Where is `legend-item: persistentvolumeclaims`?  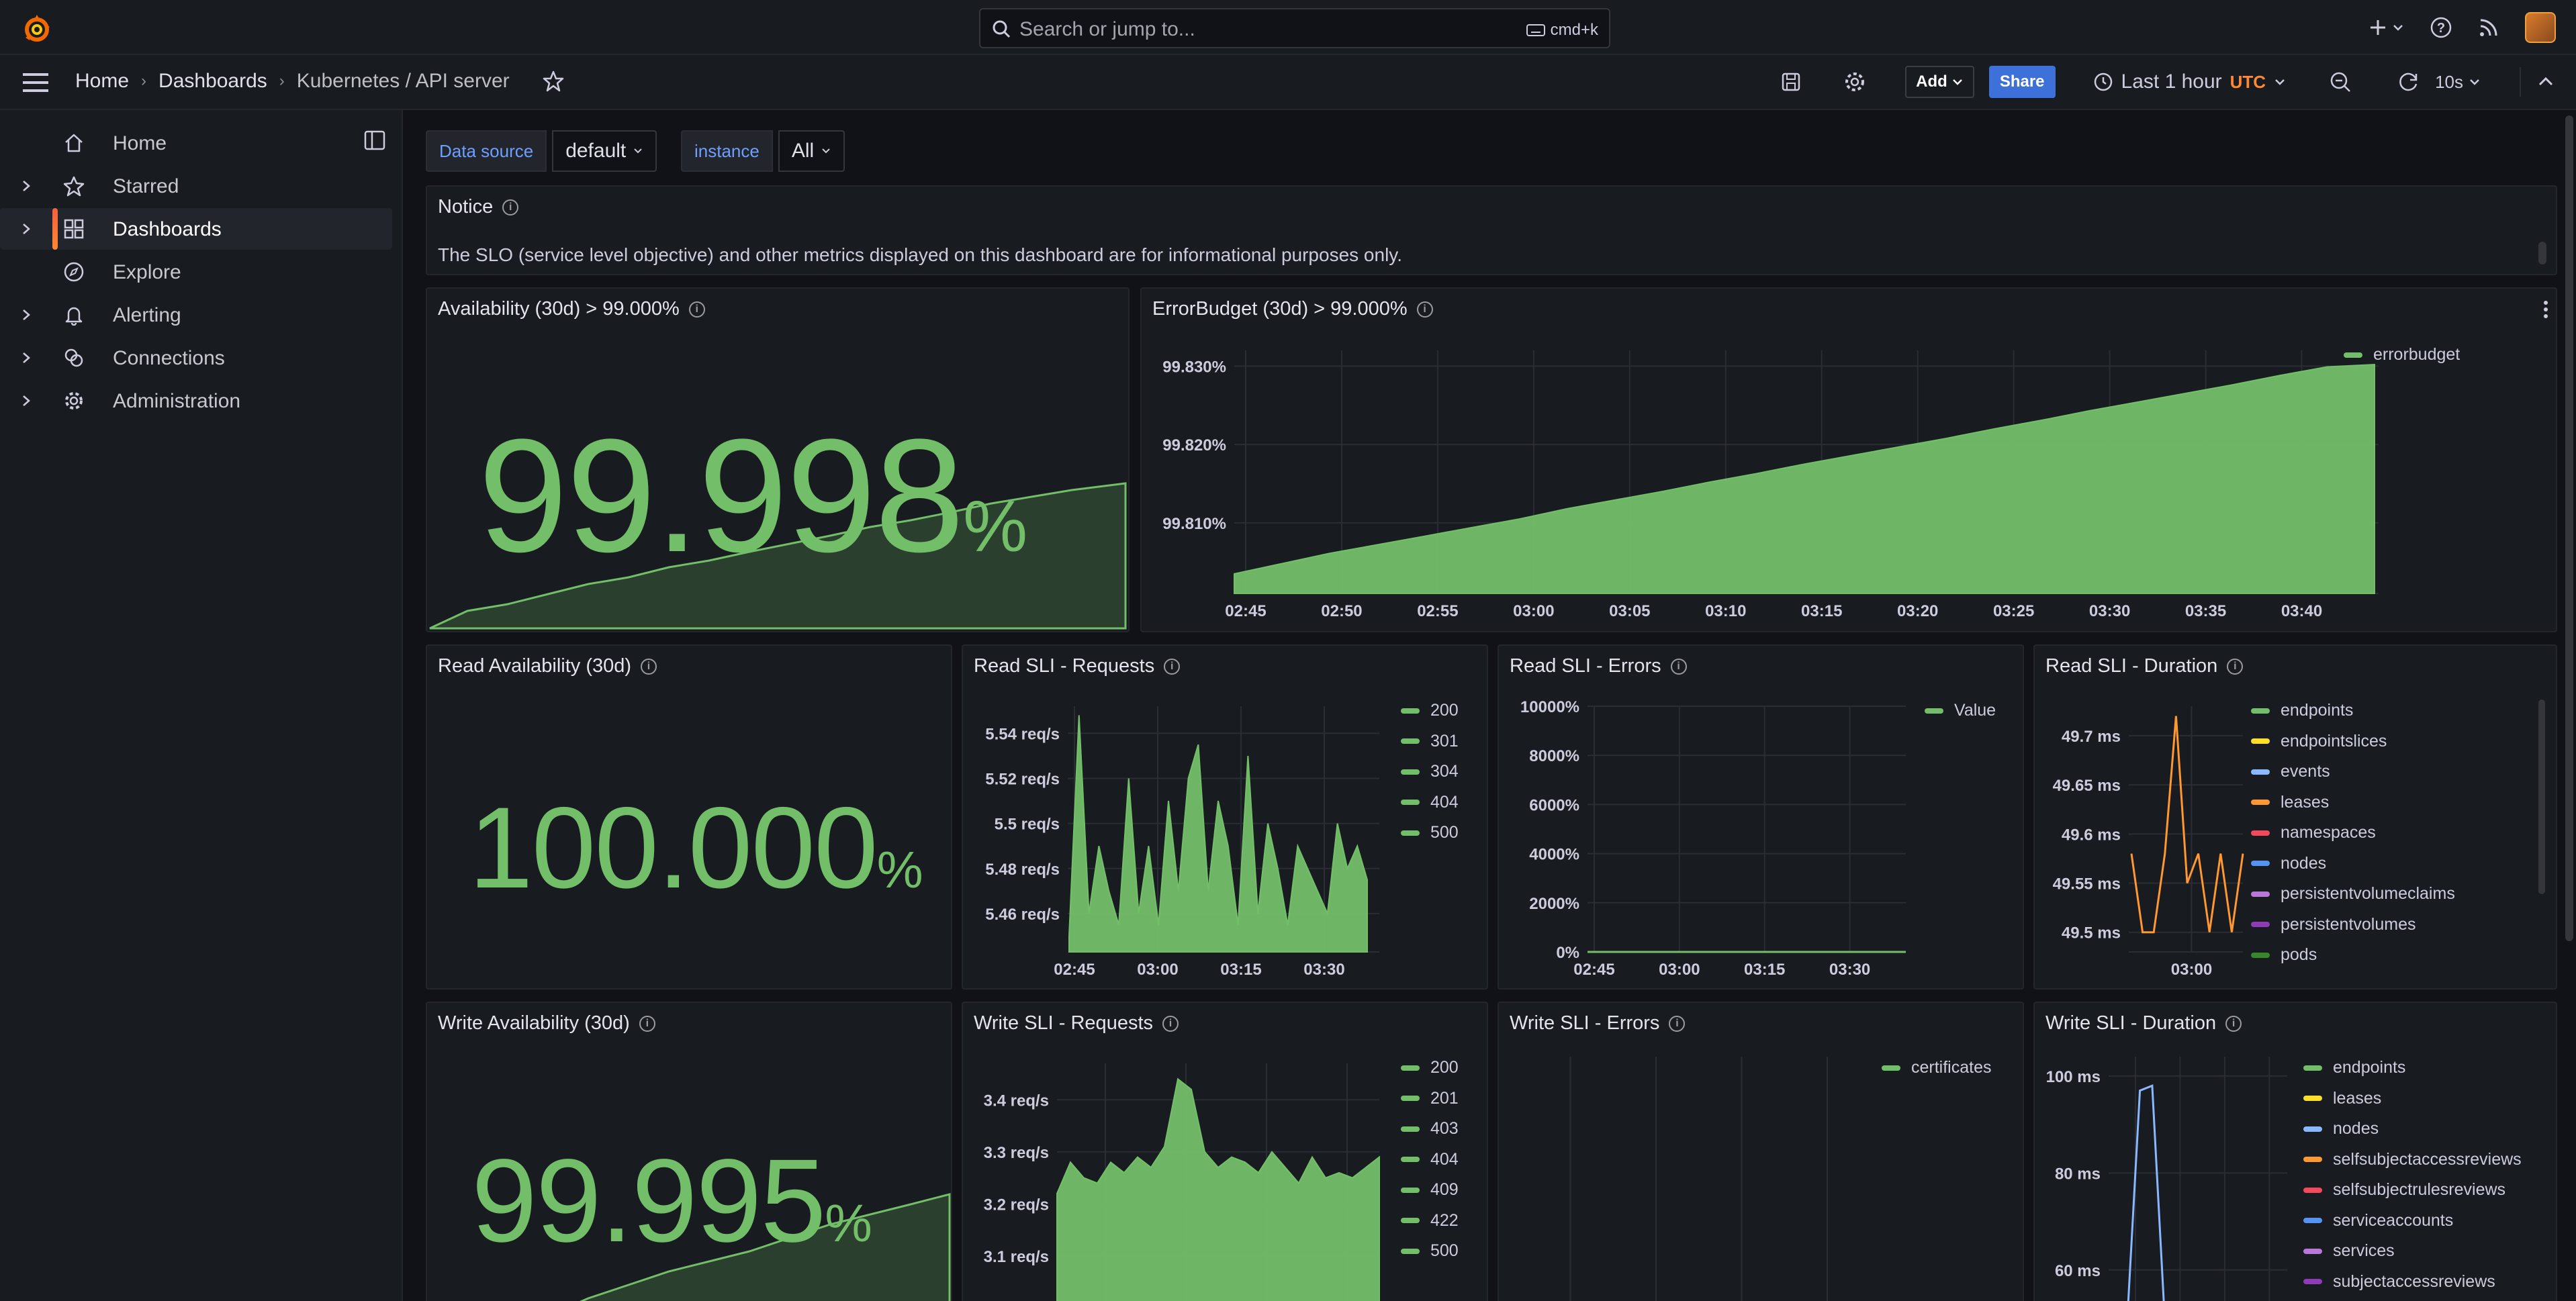 legend-item: persistentvolumeclaims is located at coordinates (2353, 895).